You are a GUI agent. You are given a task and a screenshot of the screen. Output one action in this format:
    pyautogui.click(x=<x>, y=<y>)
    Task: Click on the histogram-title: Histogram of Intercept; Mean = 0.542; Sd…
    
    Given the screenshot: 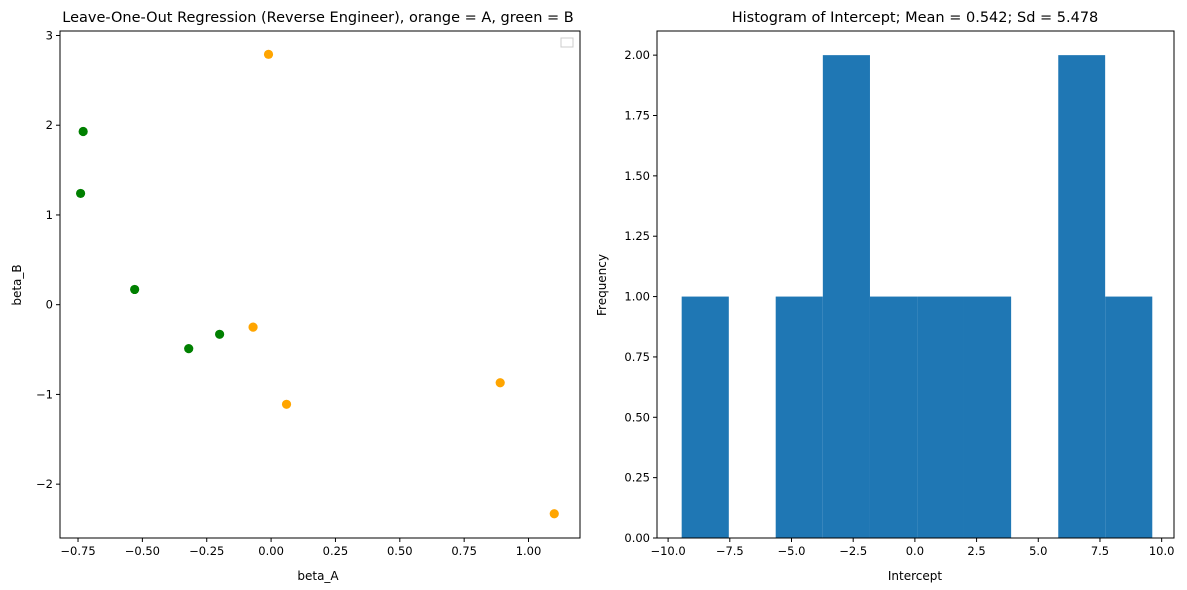 What is the action you would take?
    pyautogui.click(x=915, y=18)
    